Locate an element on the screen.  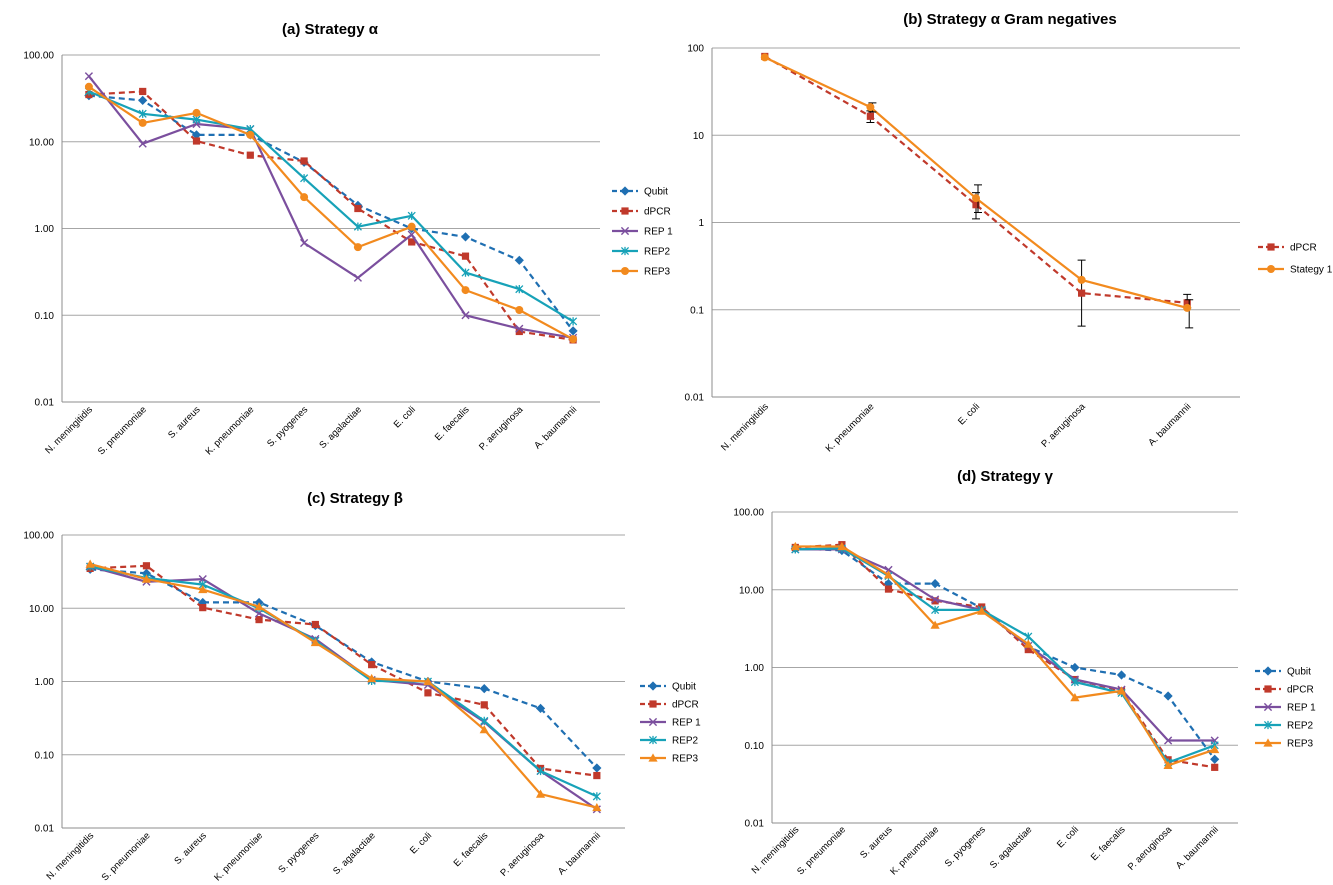
chart-title: (b) Strategy α Gram negatives is located at coordinates (1009, 19).